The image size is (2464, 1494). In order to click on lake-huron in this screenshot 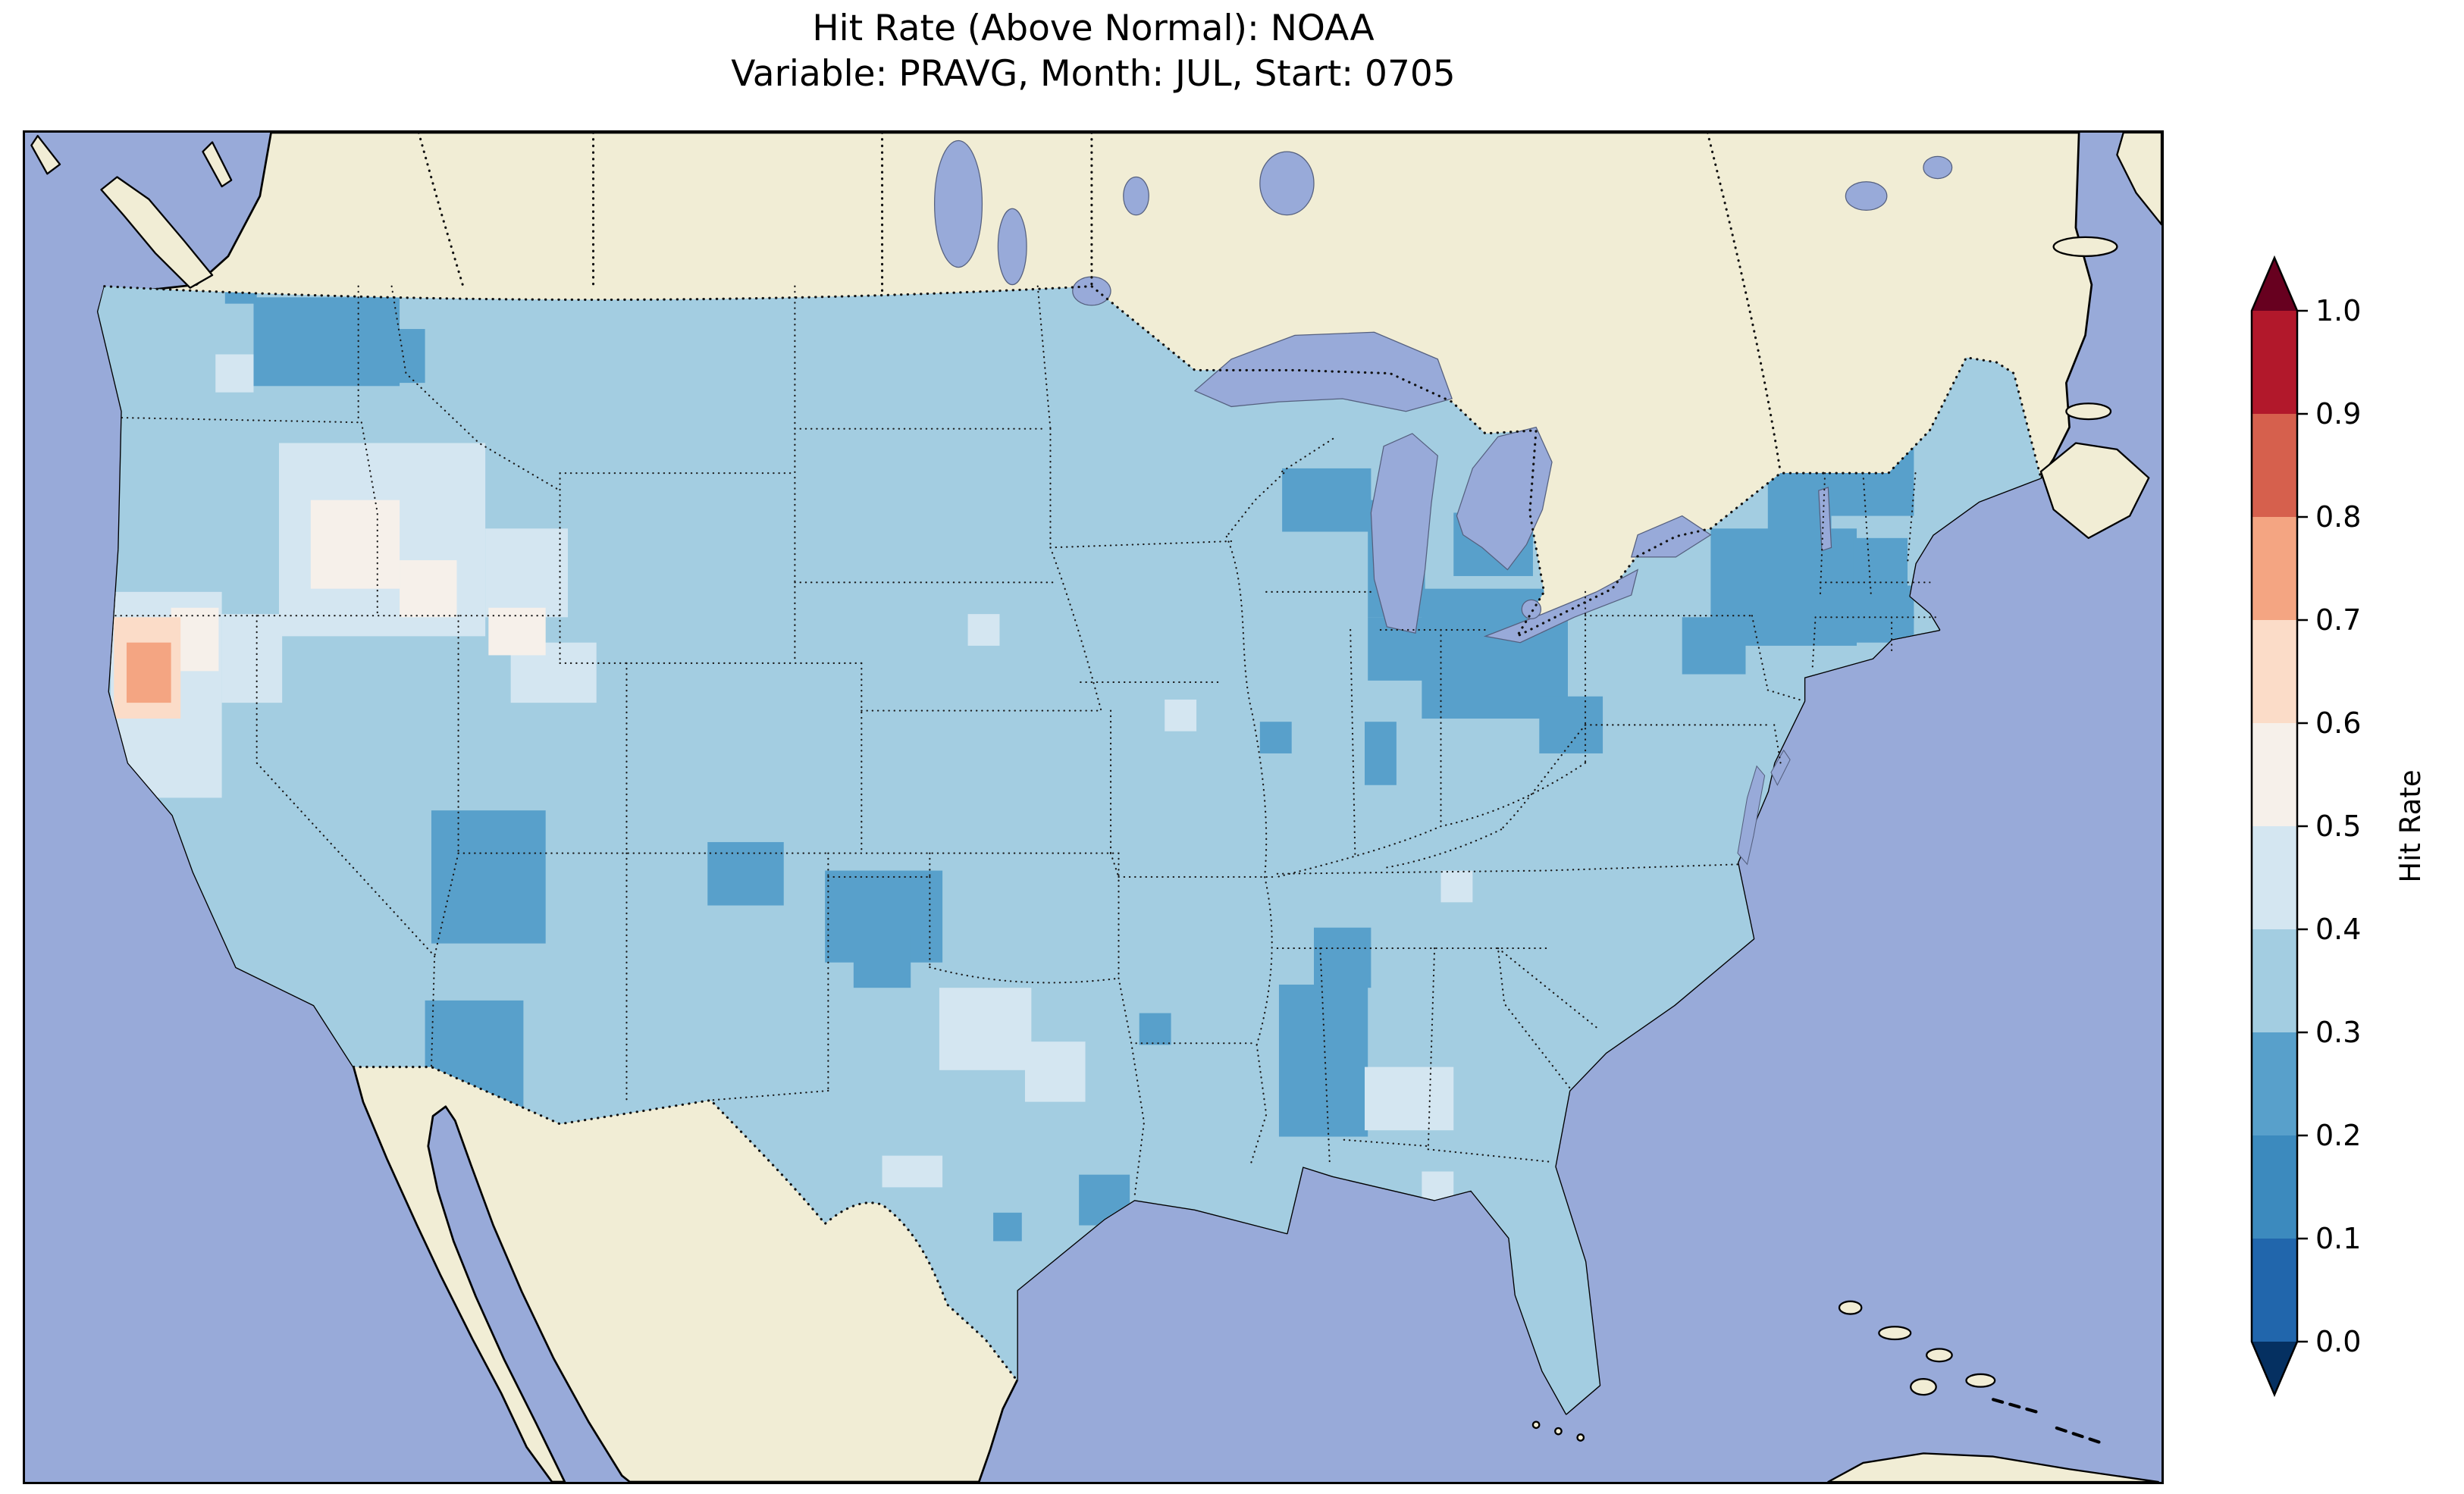, I will do `click(1504, 498)`.